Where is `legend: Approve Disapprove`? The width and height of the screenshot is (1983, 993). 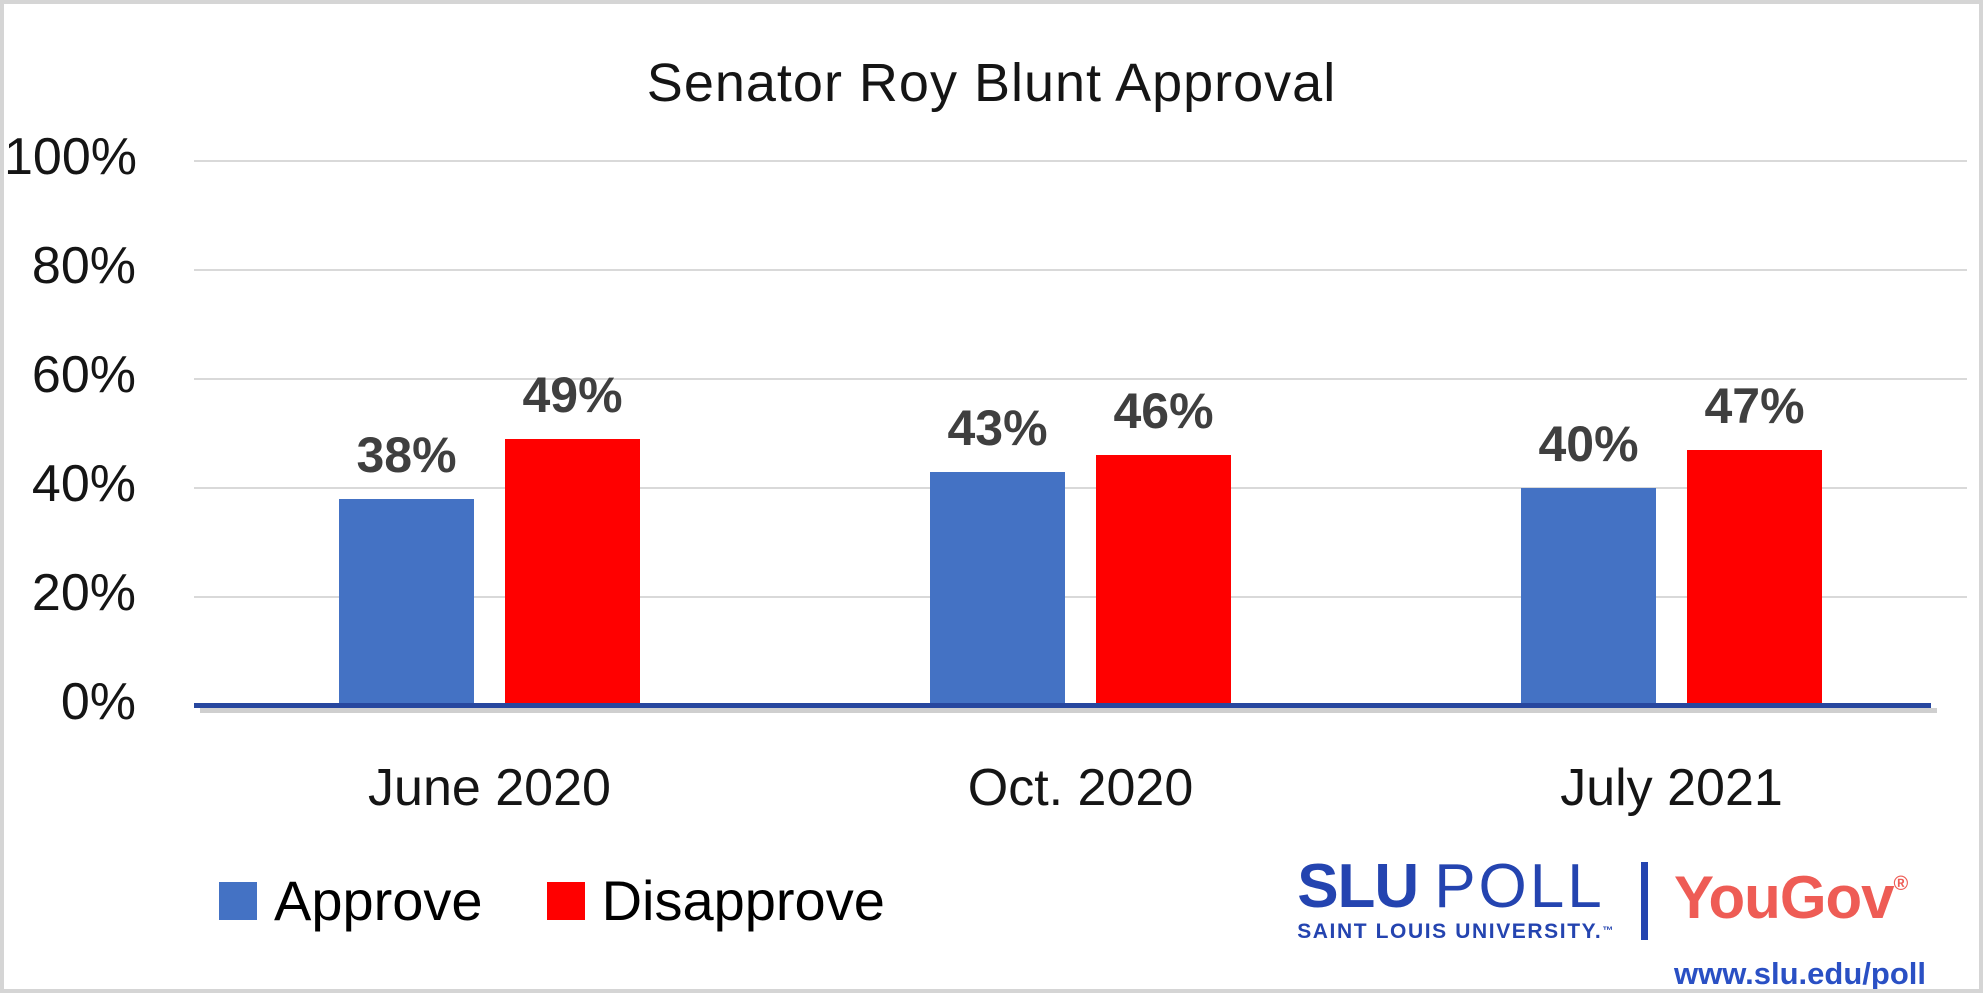 legend: Approve Disapprove is located at coordinates (552, 901).